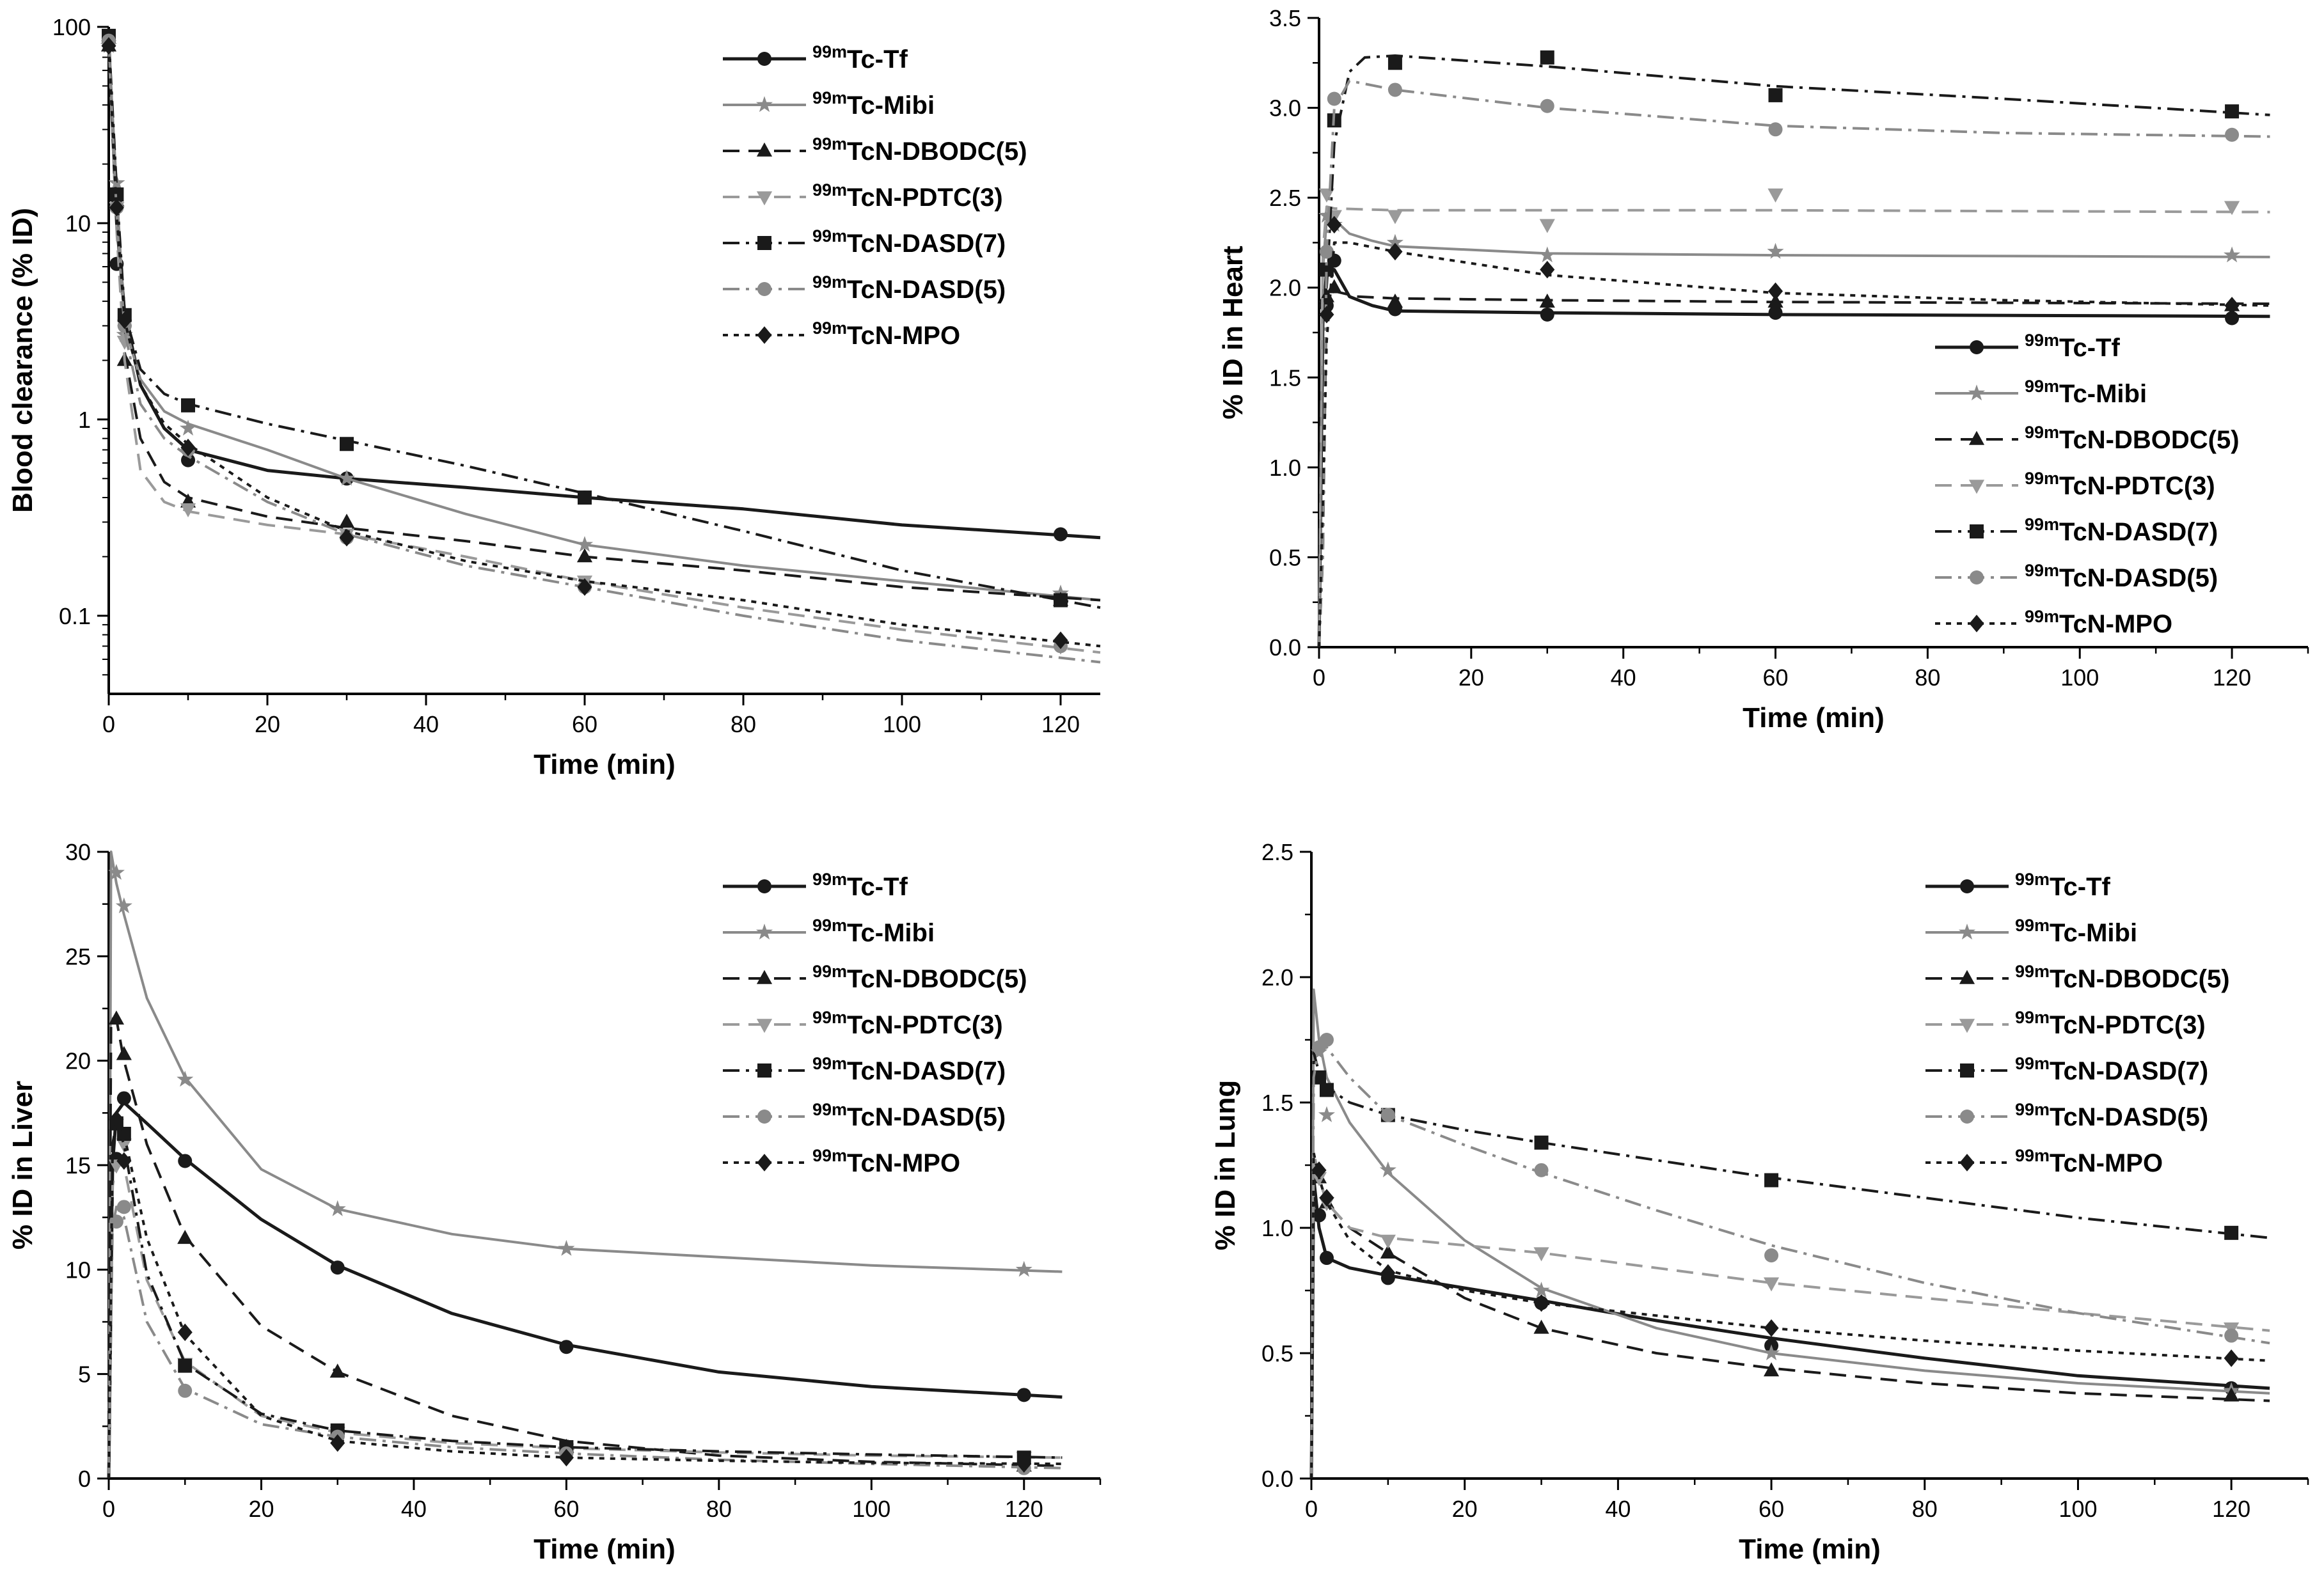 Image resolution: width=2324 pixels, height=1577 pixels. I want to click on blood-y-tick-label: 10, so click(78, 223).